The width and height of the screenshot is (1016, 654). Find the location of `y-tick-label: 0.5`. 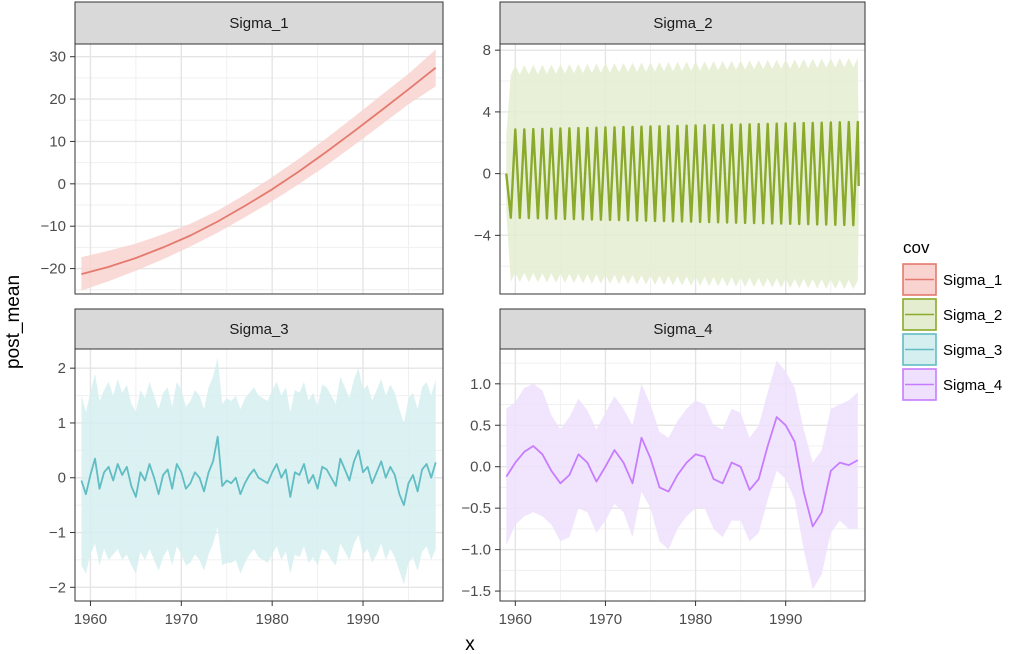

y-tick-label: 0.5 is located at coordinates (480, 425).